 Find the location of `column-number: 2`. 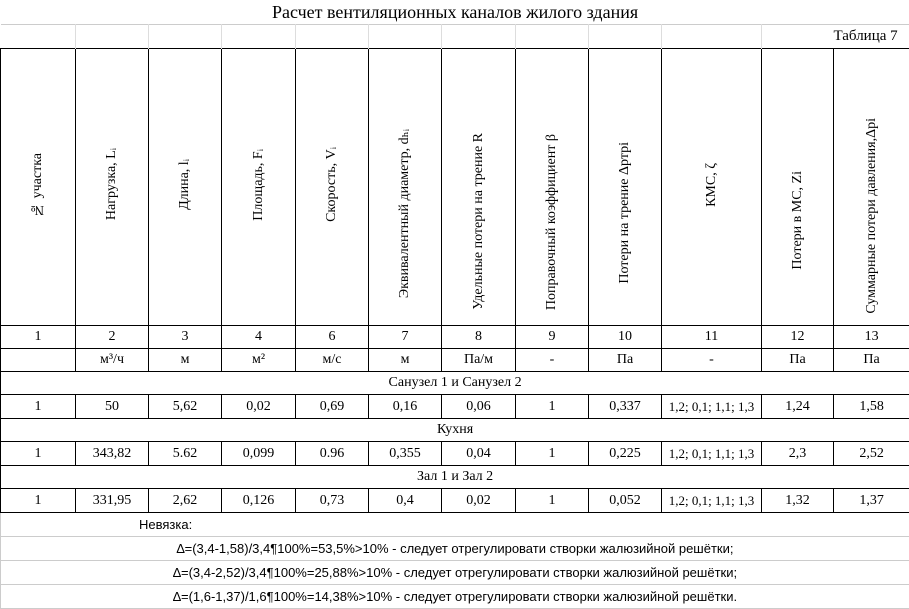

column-number: 2 is located at coordinates (112, 337).